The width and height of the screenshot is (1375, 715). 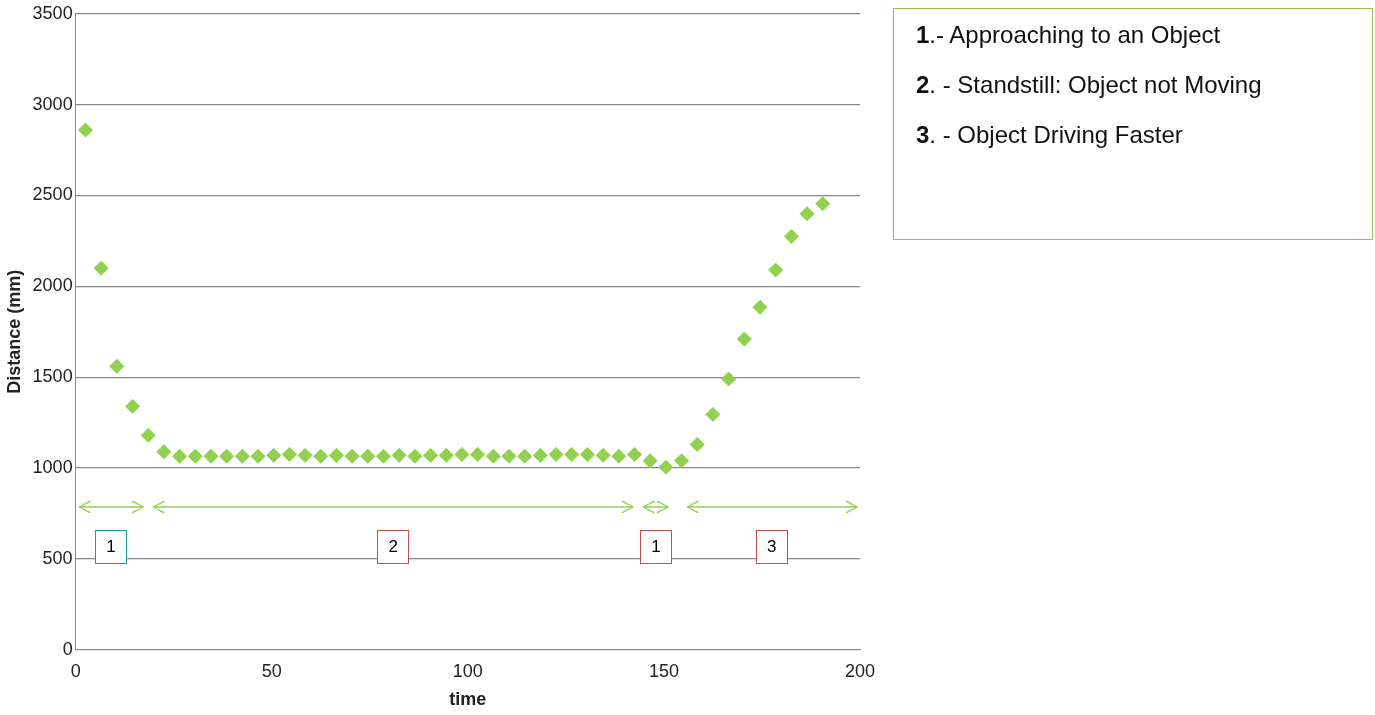 What do you see at coordinates (1068, 34) in the screenshot?
I see `text: 1.- Approaching to an Object` at bounding box center [1068, 34].